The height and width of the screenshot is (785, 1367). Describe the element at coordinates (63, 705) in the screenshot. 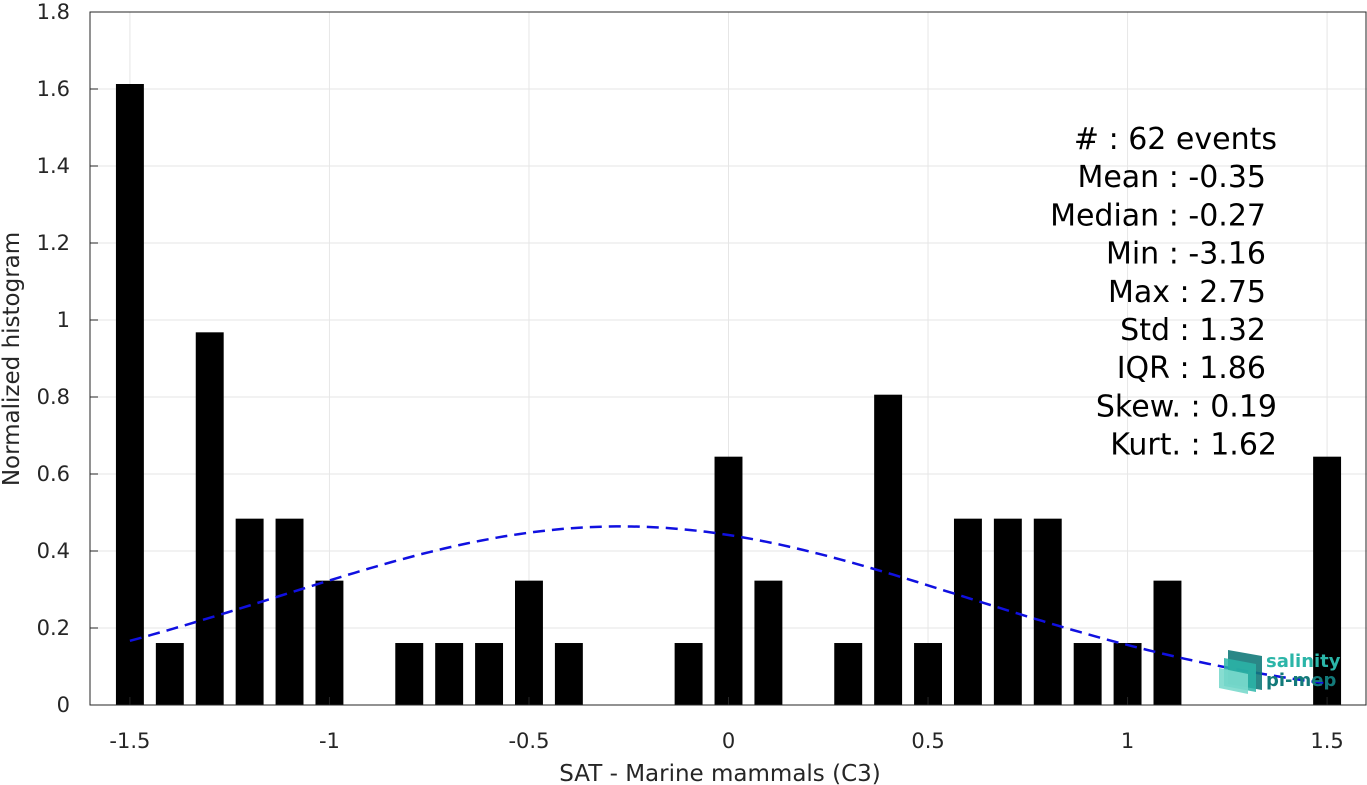

I see `y-tick-label: 0` at that location.